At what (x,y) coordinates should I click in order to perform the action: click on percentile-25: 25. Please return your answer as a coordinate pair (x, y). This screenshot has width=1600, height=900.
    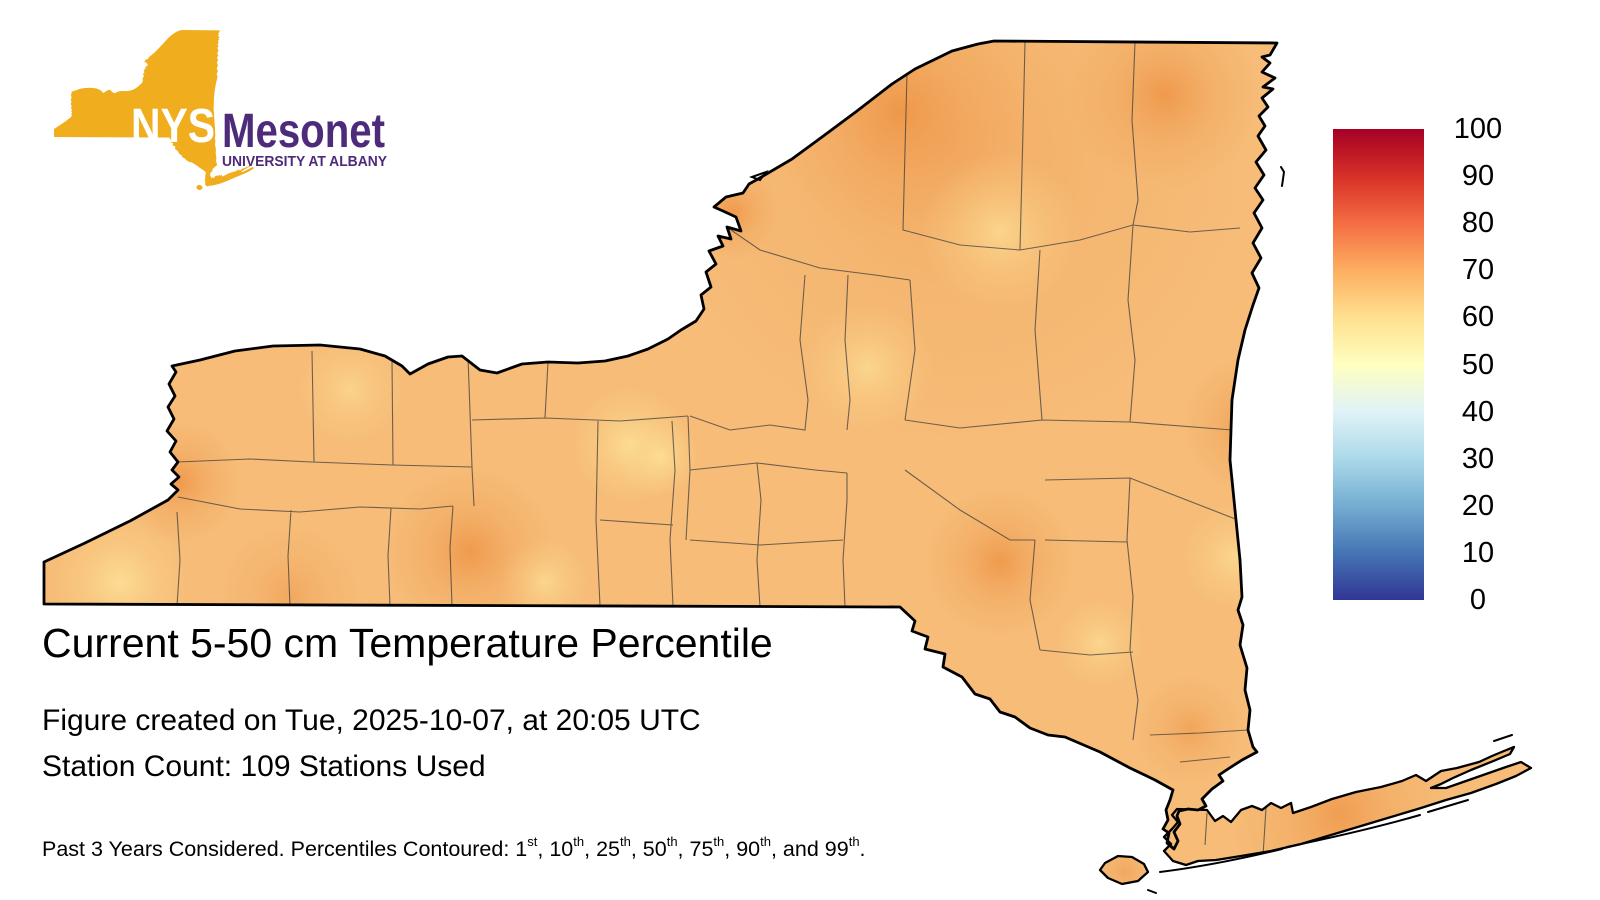
    Looking at the image, I should click on (608, 849).